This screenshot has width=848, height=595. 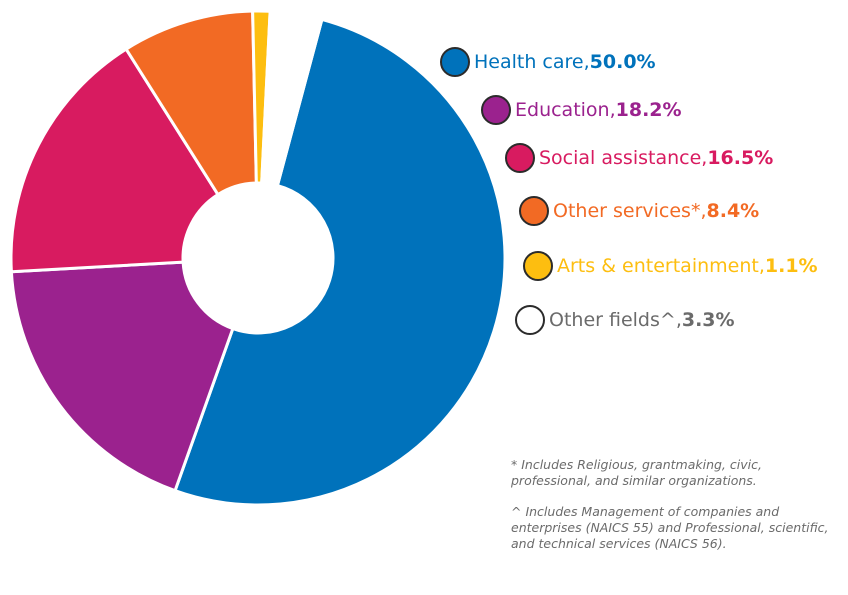 What do you see at coordinates (292, 98) in the screenshot?
I see `slice-other-fields` at bounding box center [292, 98].